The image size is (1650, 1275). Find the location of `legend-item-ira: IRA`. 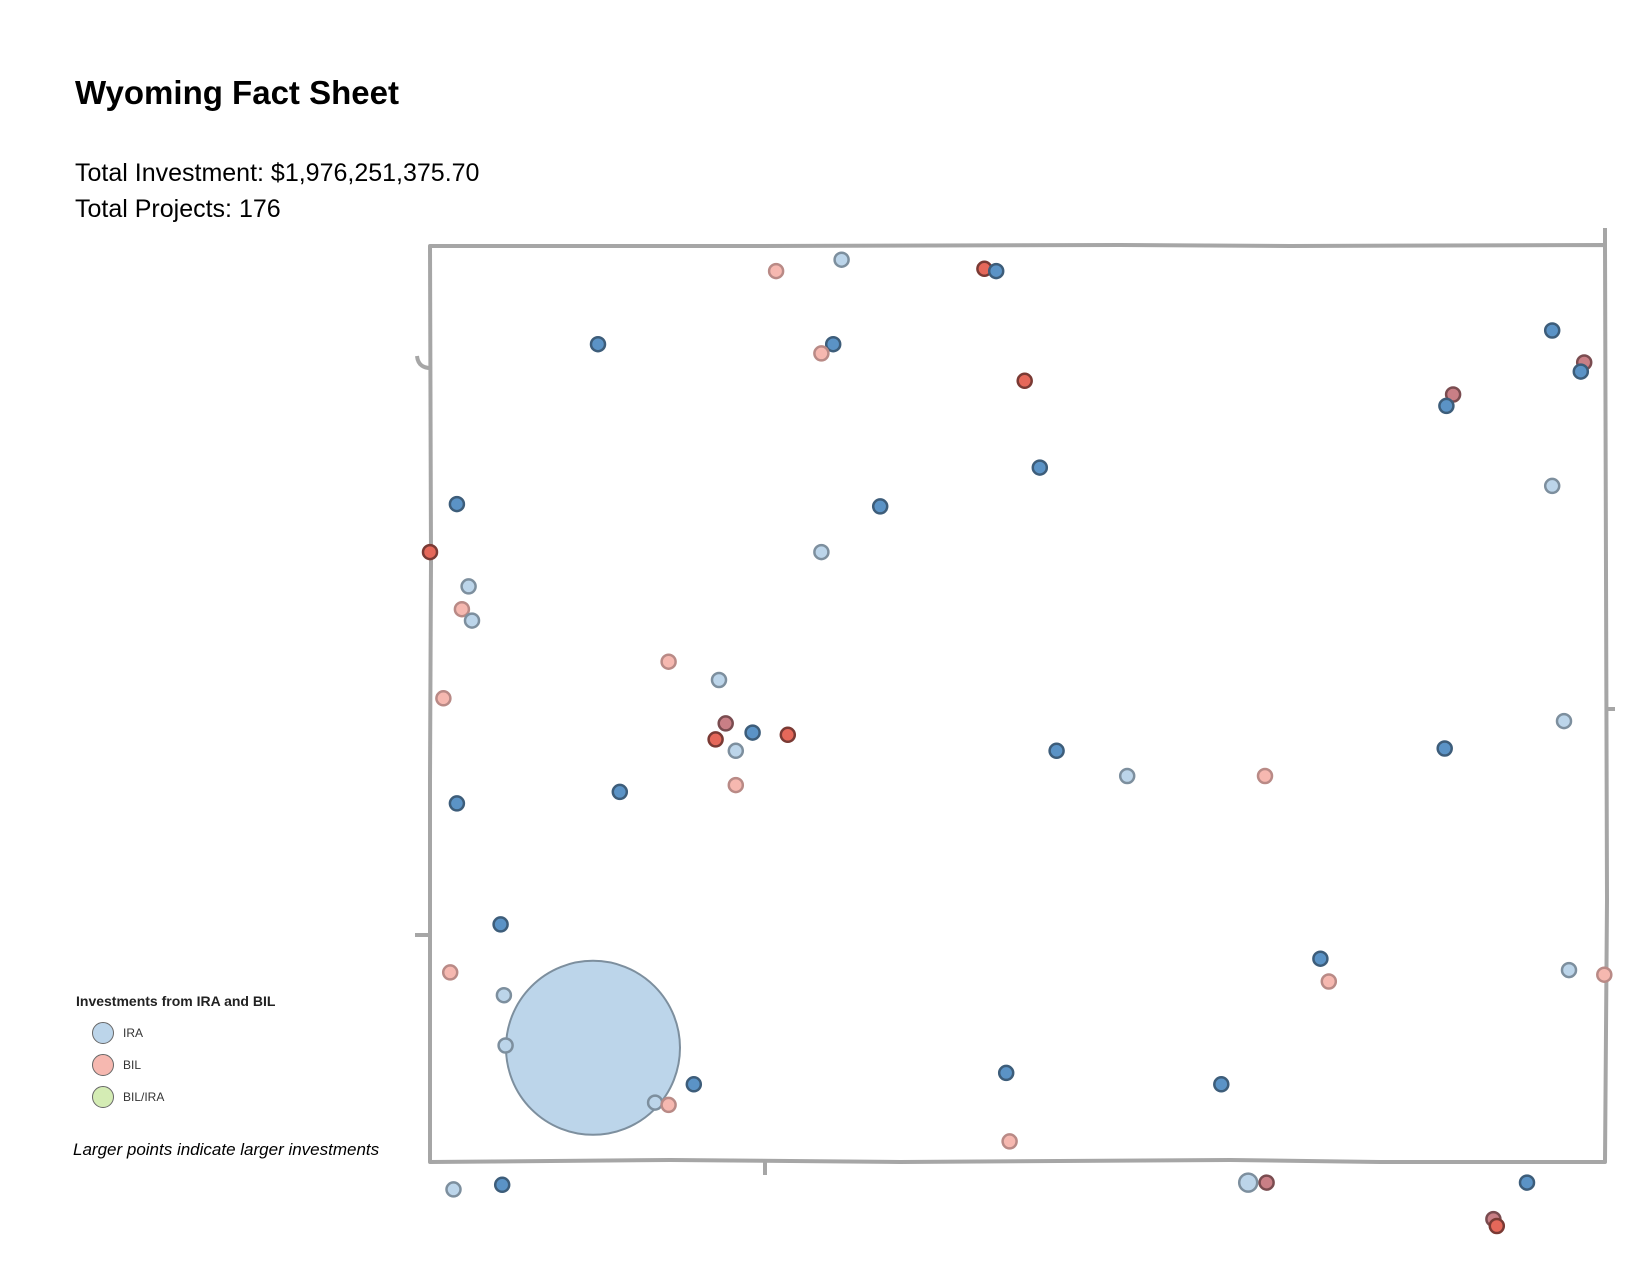

legend-item-ira: IRA is located at coordinates (175, 1033).